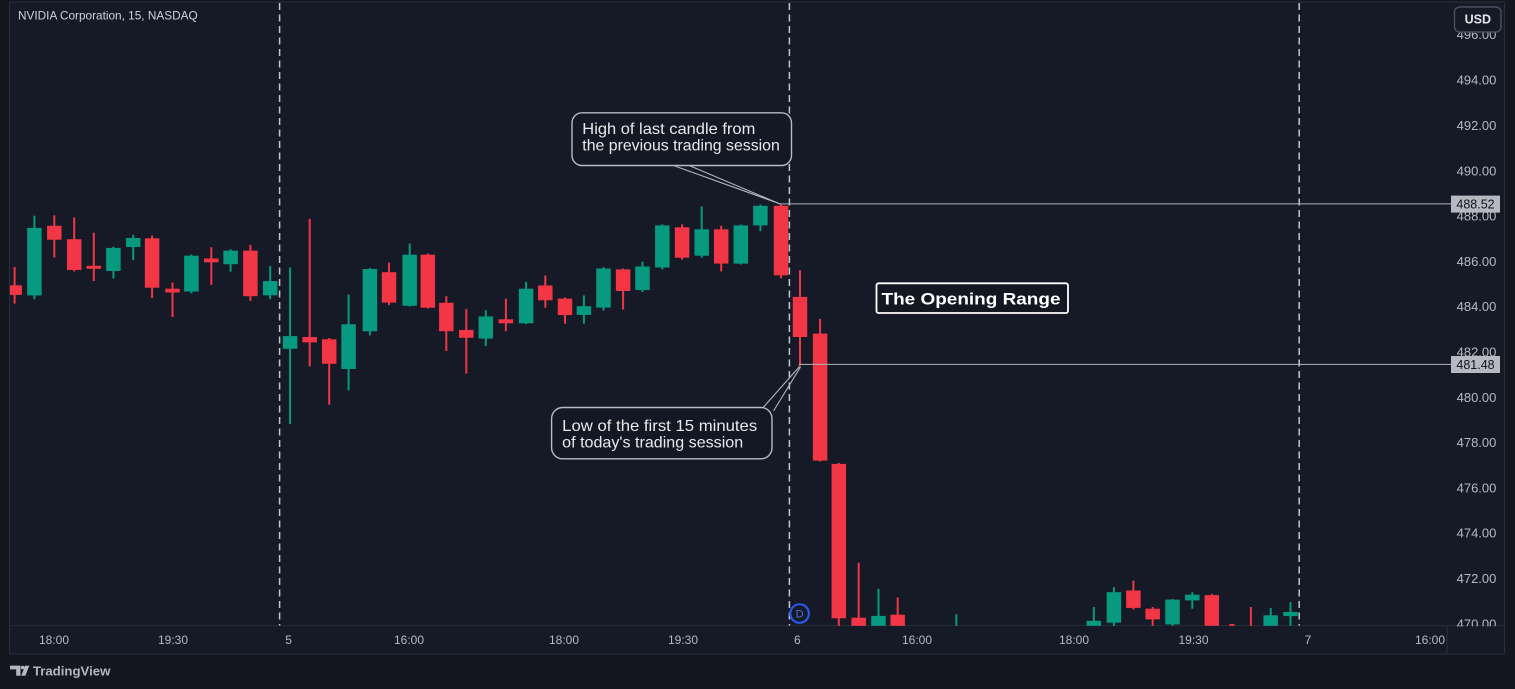  Describe the element at coordinates (659, 426) in the screenshot. I see `svg-text: Low of the first 15 minutes` at that location.